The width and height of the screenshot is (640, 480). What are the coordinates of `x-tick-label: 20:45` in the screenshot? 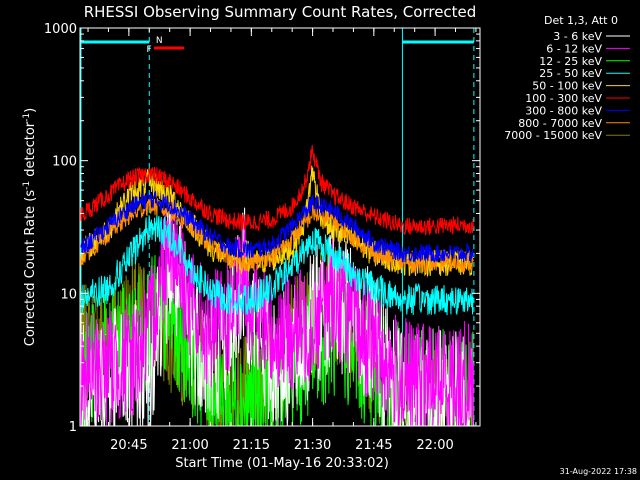 It's located at (128, 445).